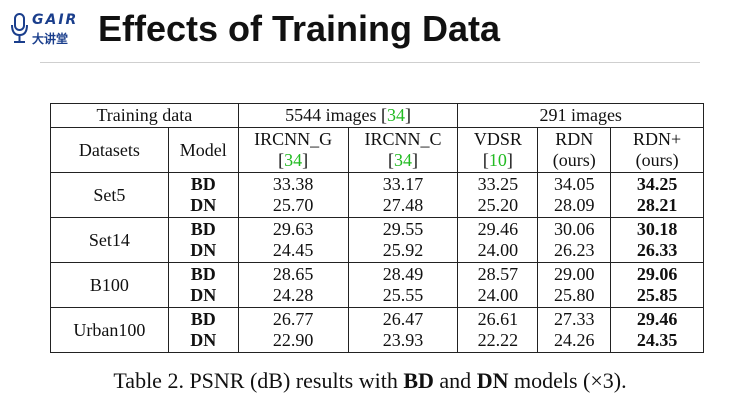  Describe the element at coordinates (370, 62) in the screenshot. I see `title-divider` at that location.